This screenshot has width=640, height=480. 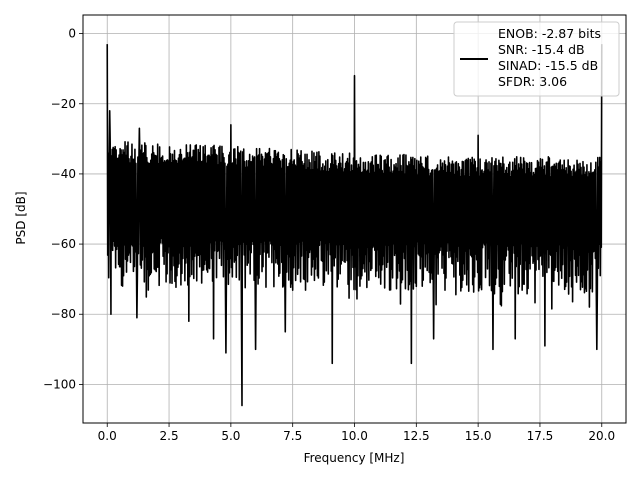 What do you see at coordinates (548, 65) in the screenshot?
I see `legend-sinad: SINAD: -15.5 dB` at bounding box center [548, 65].